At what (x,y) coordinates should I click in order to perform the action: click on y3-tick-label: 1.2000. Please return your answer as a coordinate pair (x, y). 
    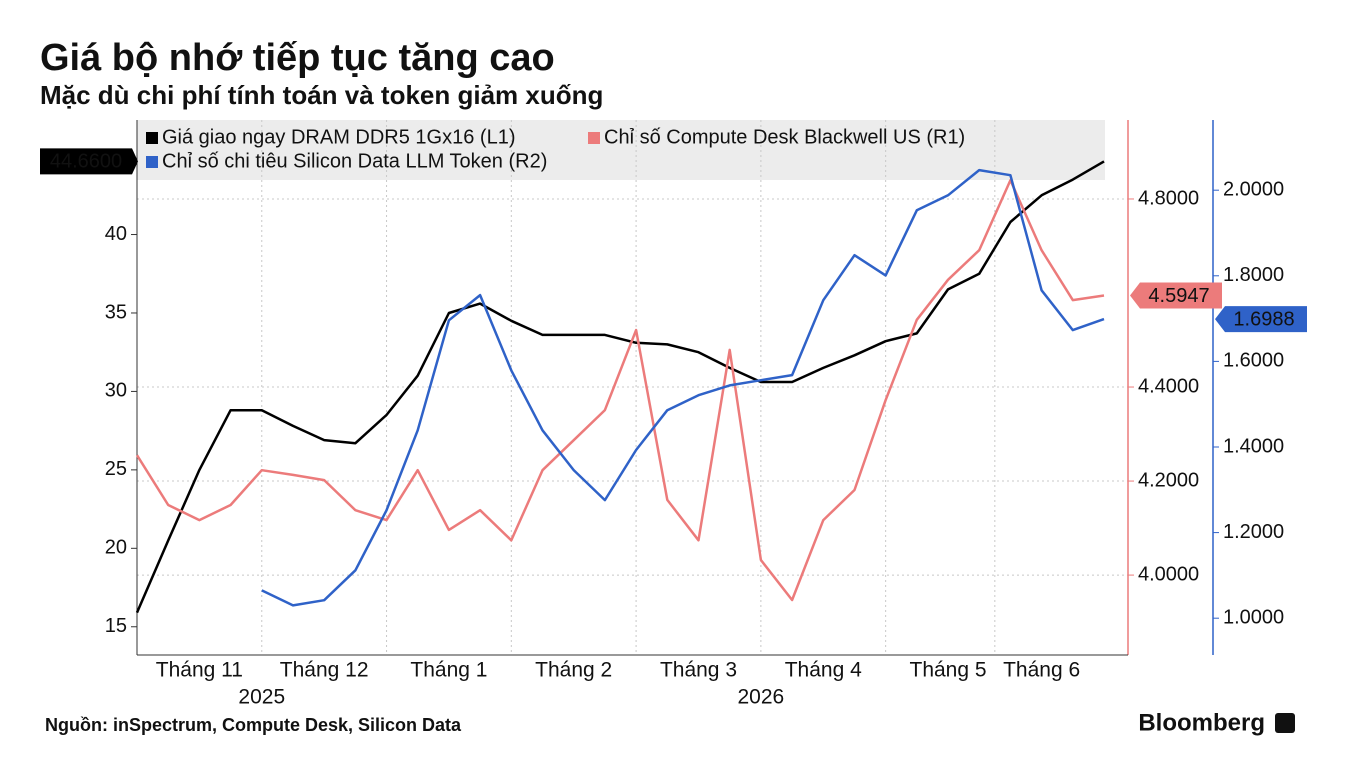
    Looking at the image, I should click on (1253, 532).